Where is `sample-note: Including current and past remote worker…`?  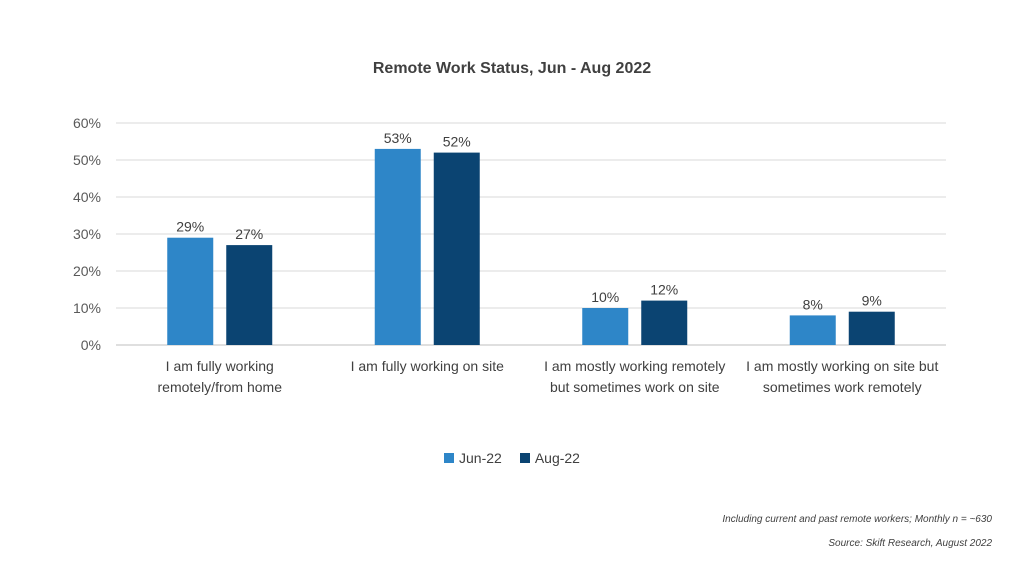
sample-note: Including current and past remote worker… is located at coordinates (857, 519).